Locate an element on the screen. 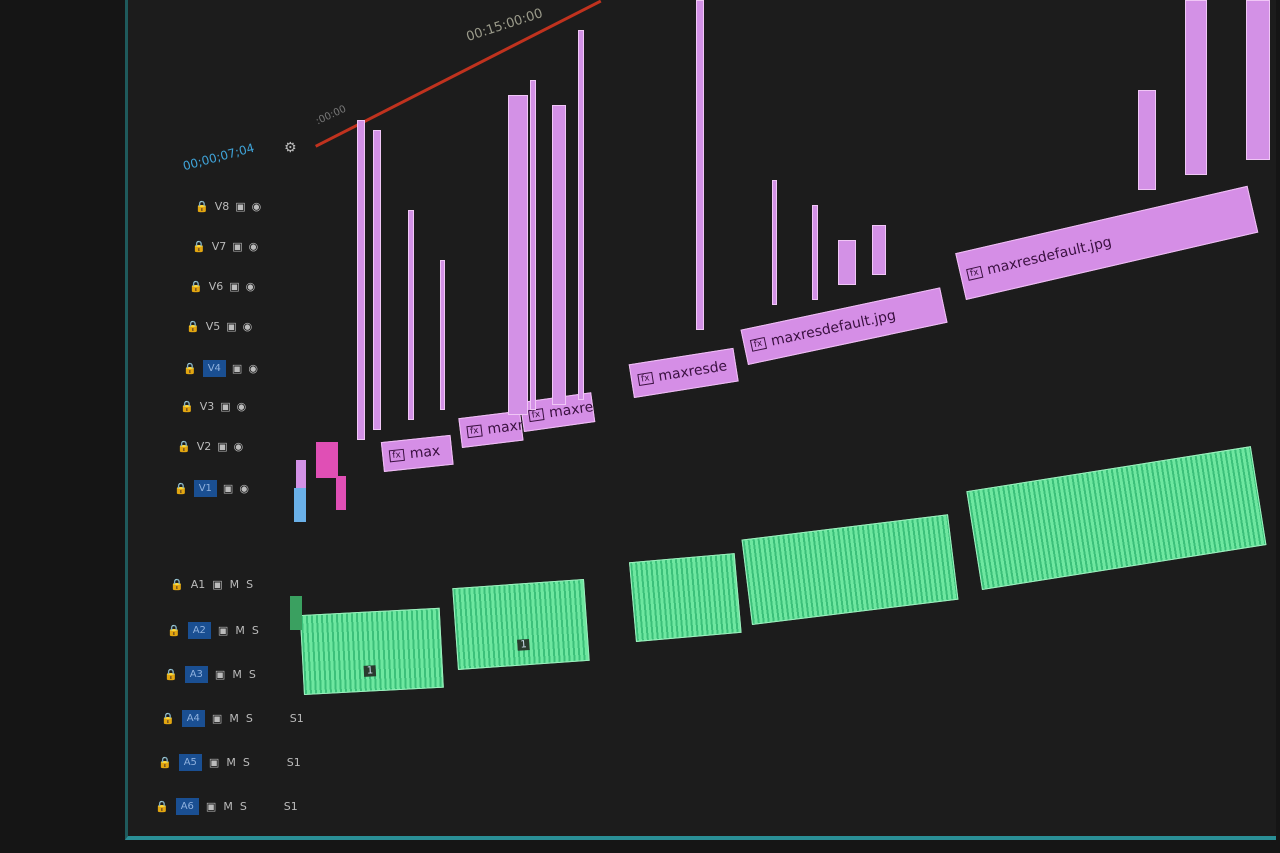  wrench-icon: ⚙ is located at coordinates (290, 148).